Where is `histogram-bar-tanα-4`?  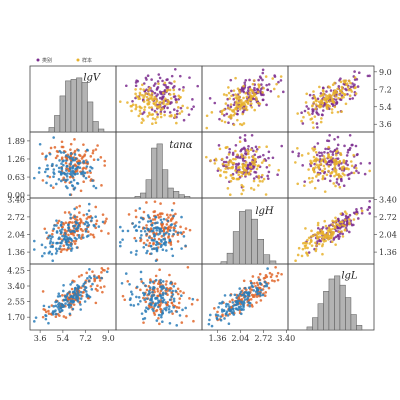 histogram-bar-tanα-4 is located at coordinates (159, 171).